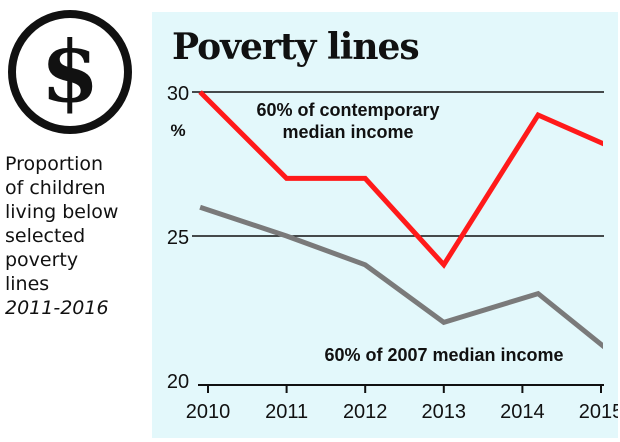 This screenshot has height=442, width=620. I want to click on x-tick-label: 2010, so click(208, 412).